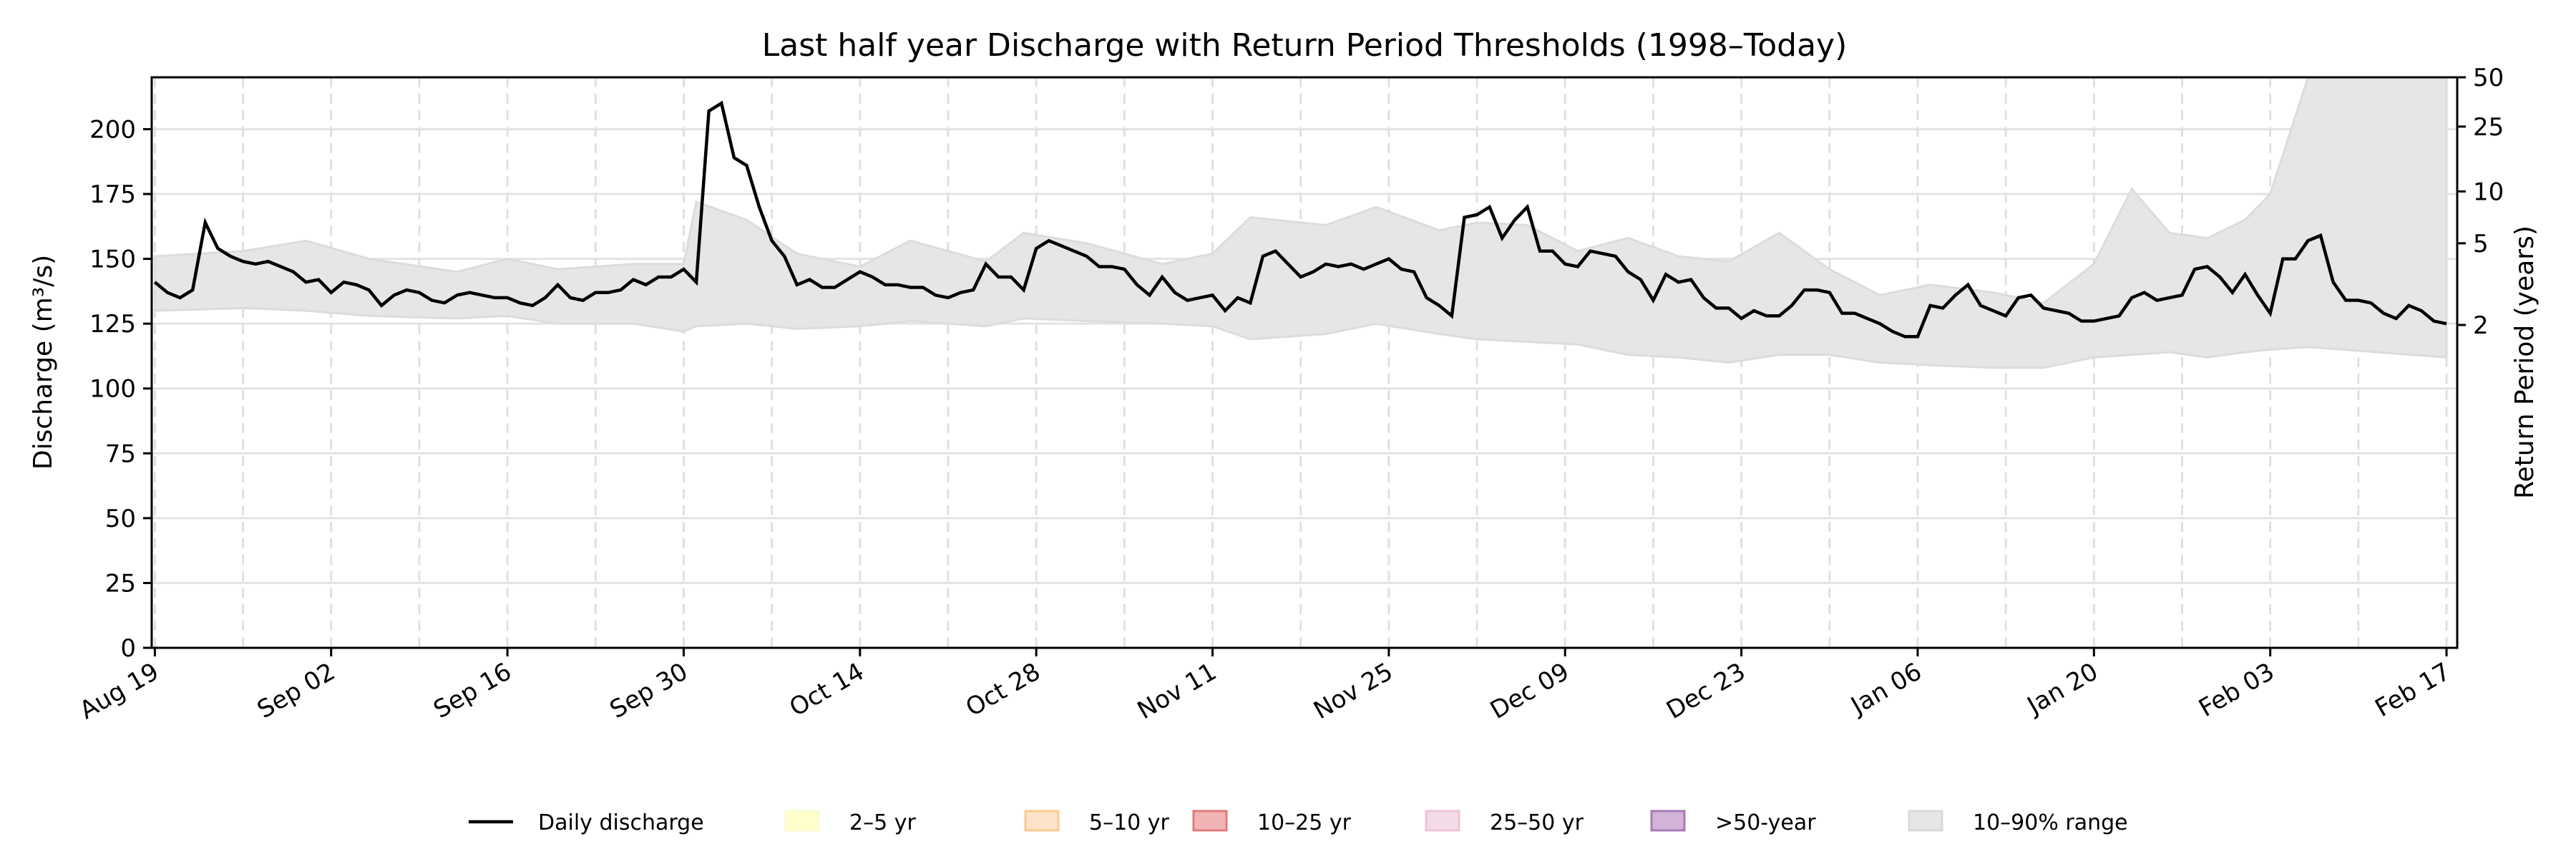 The height and width of the screenshot is (859, 2576). I want to click on x-tick-label: Nov 11, so click(1177, 691).